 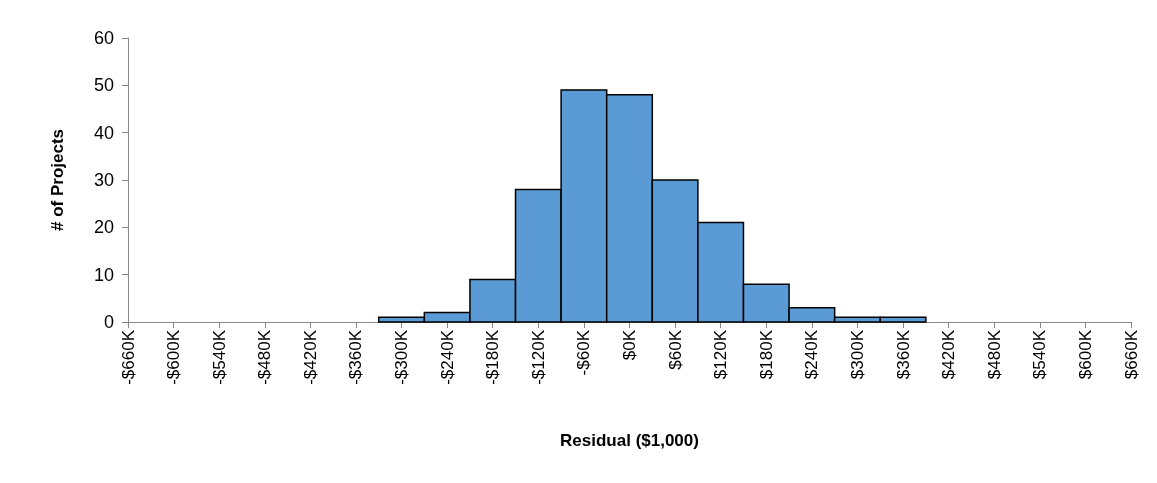 I want to click on x-tick-label: -$120K, so click(x=538, y=357).